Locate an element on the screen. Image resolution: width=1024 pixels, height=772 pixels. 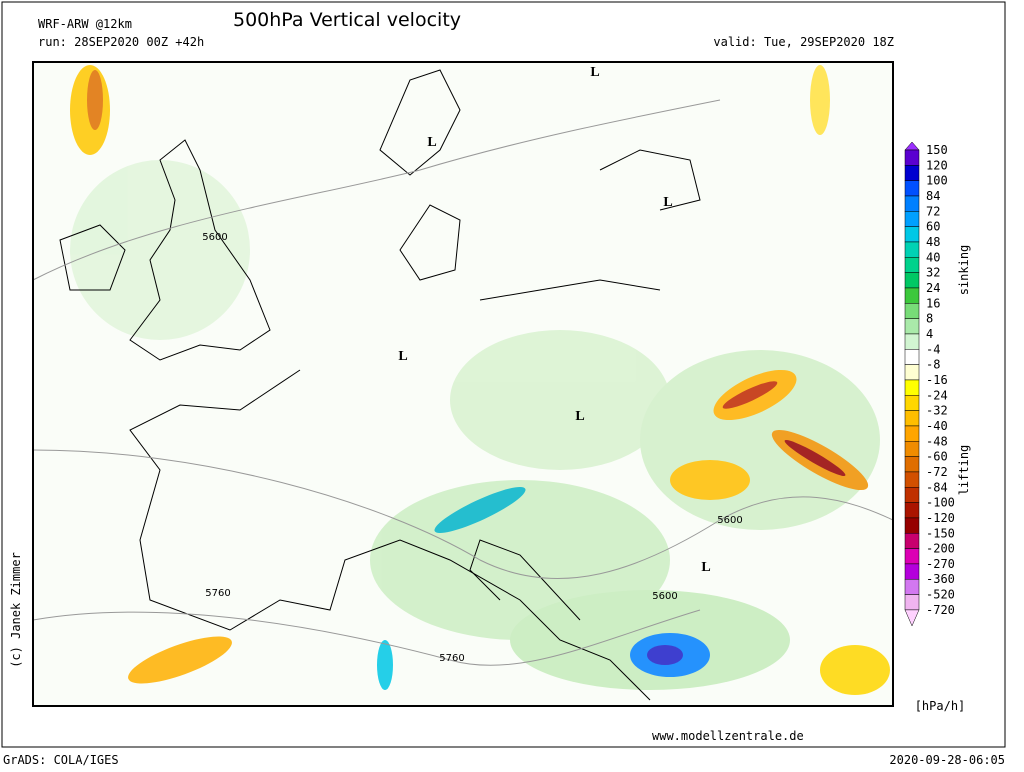
website: www.modellzentrale.de is located at coordinates (728, 736).